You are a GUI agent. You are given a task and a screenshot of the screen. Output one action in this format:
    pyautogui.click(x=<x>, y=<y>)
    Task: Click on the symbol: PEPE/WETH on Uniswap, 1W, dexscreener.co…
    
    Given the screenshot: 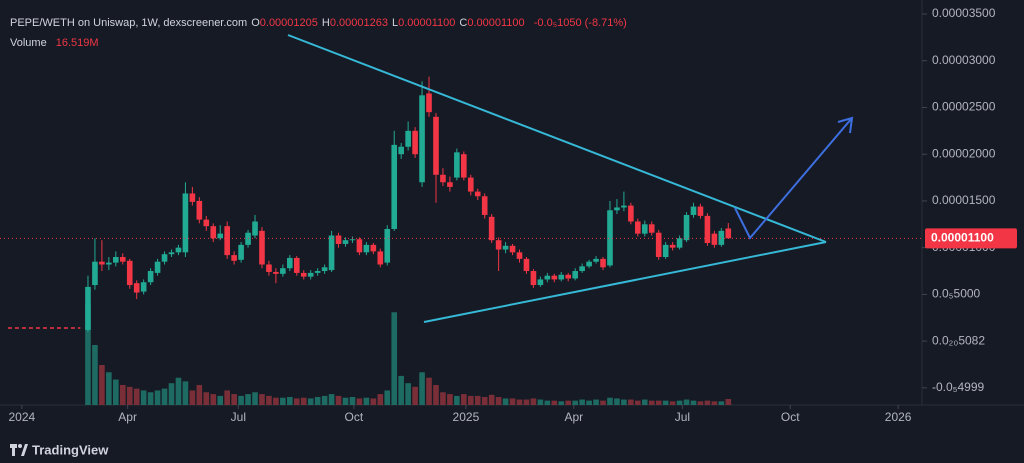 What is the action you would take?
    pyautogui.click(x=129, y=23)
    